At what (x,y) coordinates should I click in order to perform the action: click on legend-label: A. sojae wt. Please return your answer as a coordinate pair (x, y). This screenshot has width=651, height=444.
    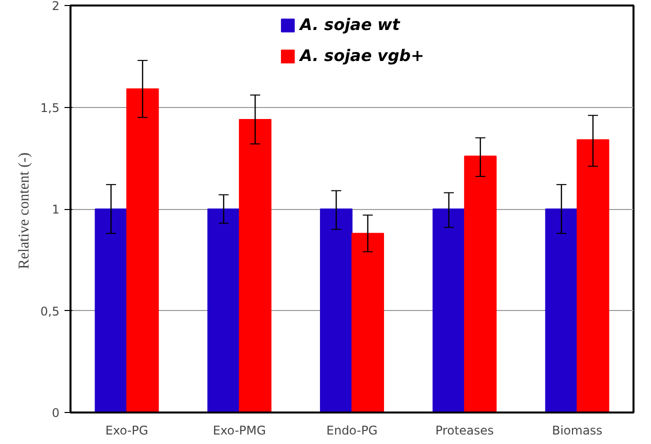
    Looking at the image, I should click on (350, 24).